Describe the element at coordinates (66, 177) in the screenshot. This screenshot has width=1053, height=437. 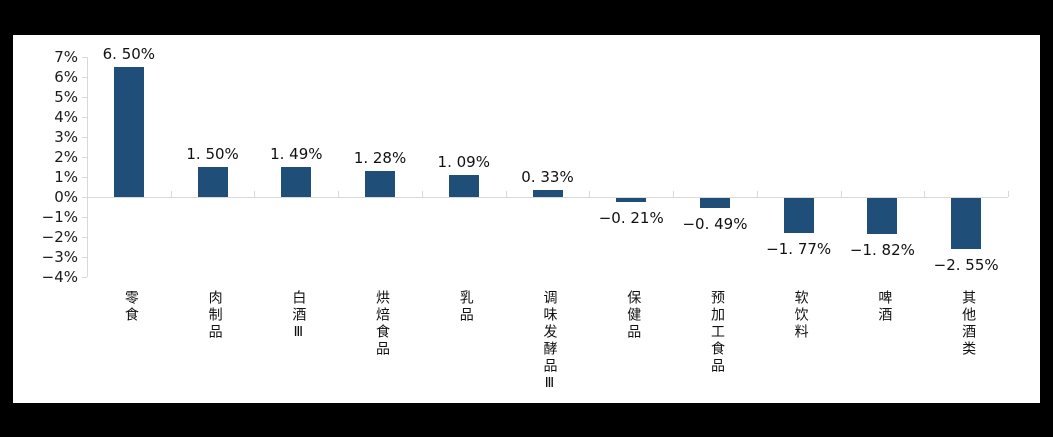
I see `y-axis-label: 1%` at that location.